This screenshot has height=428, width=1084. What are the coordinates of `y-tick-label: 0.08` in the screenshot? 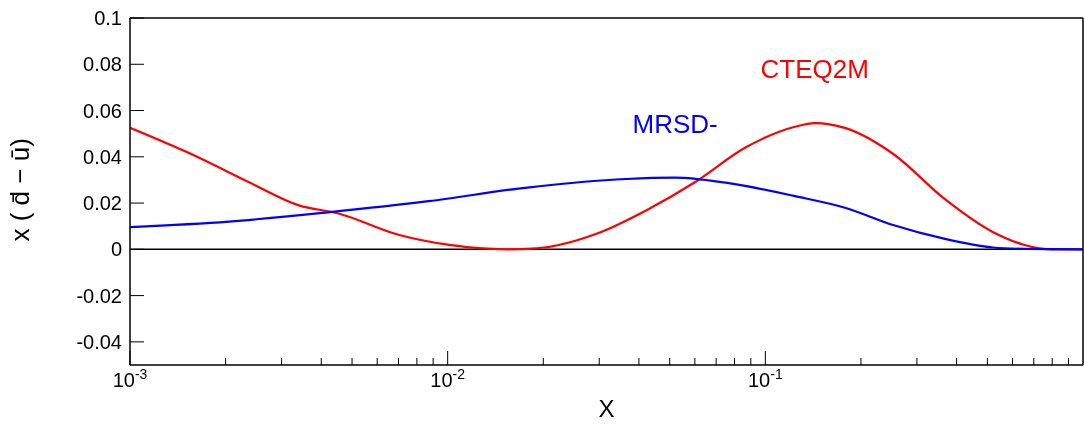 It's located at (102, 64).